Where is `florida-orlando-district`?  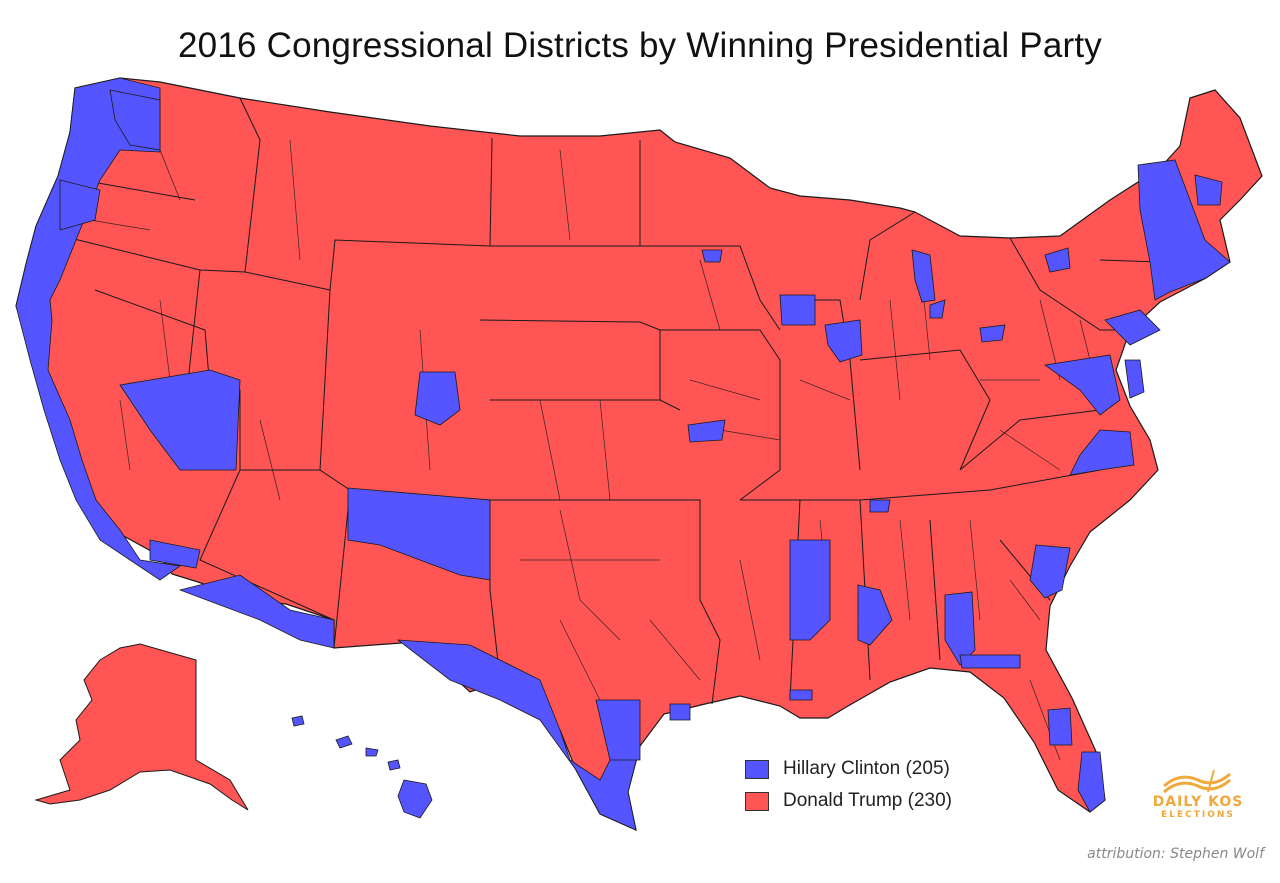
florida-orlando-district is located at coordinates (1060, 726).